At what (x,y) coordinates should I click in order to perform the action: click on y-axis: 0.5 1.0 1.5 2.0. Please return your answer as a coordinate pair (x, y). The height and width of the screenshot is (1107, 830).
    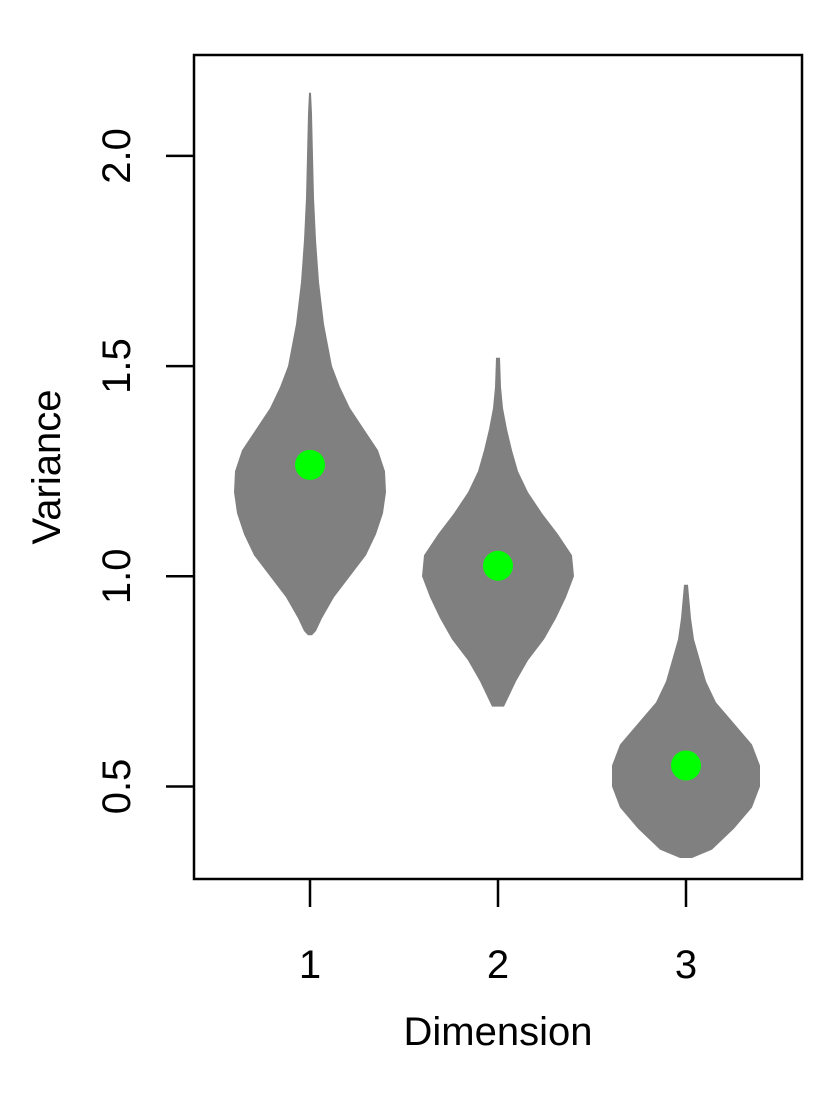
    Looking at the image, I should click on (144, 471).